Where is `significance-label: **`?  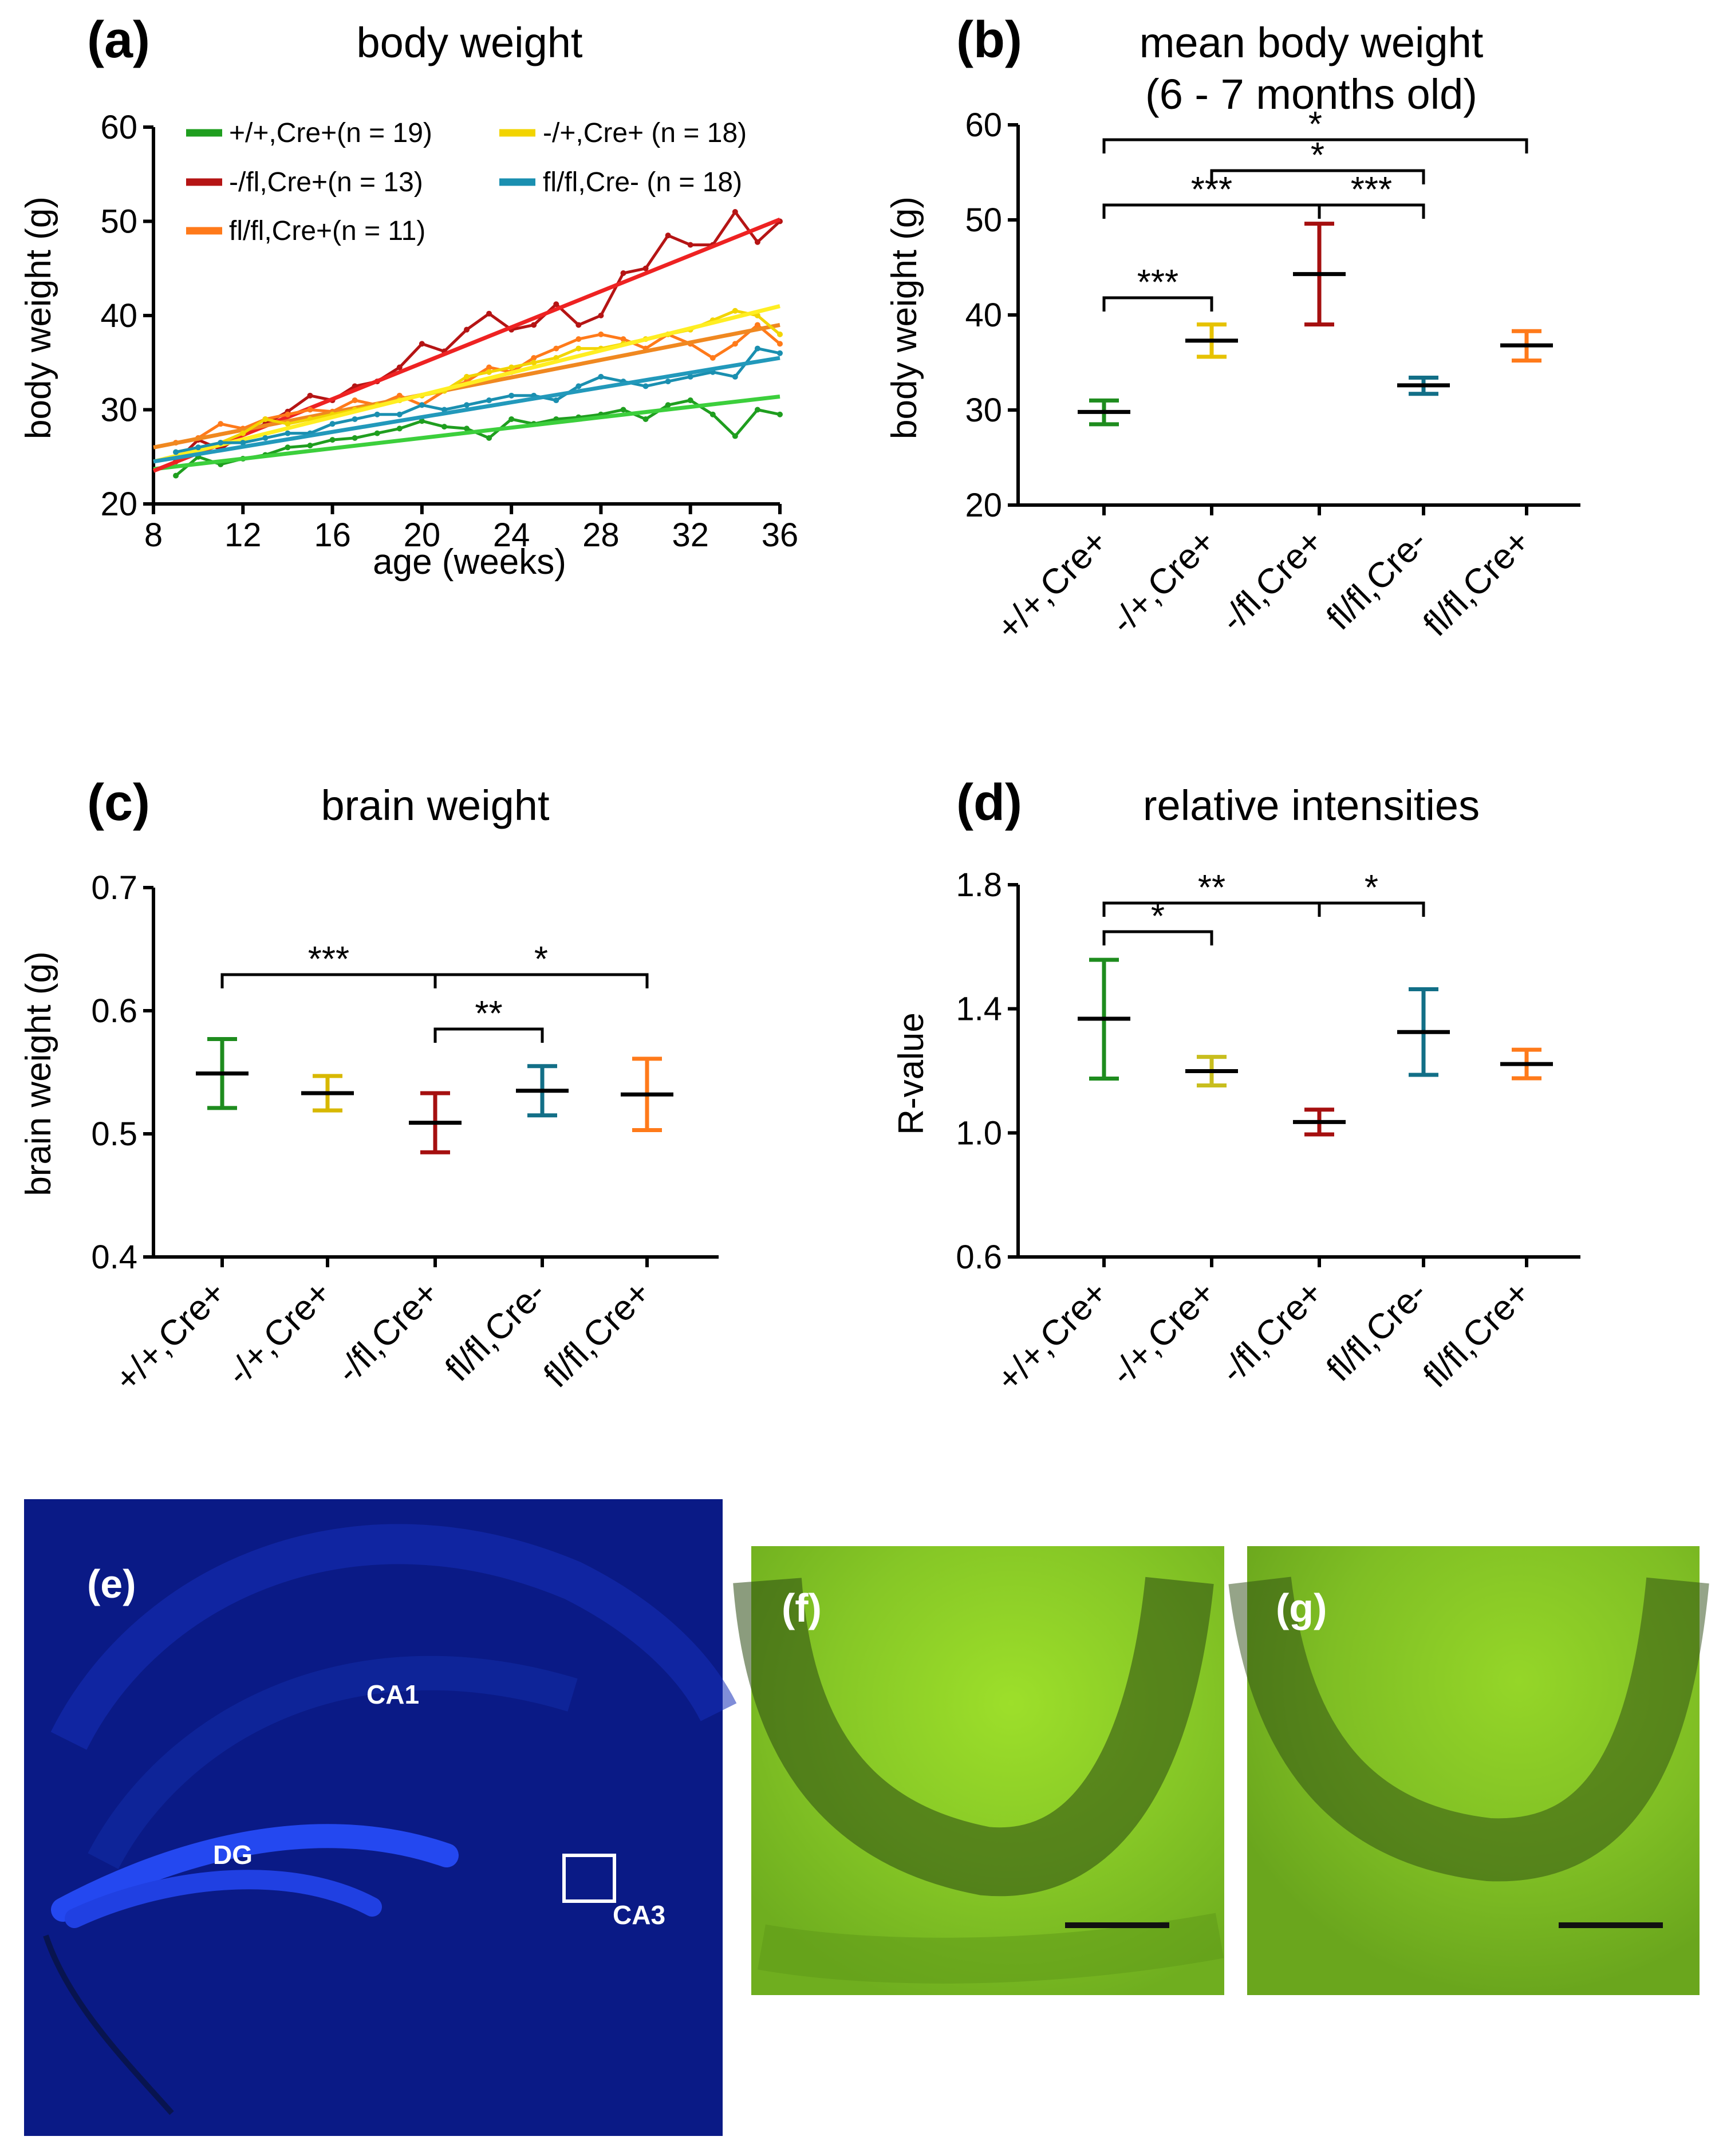
significance-label: ** is located at coordinates (1212, 888).